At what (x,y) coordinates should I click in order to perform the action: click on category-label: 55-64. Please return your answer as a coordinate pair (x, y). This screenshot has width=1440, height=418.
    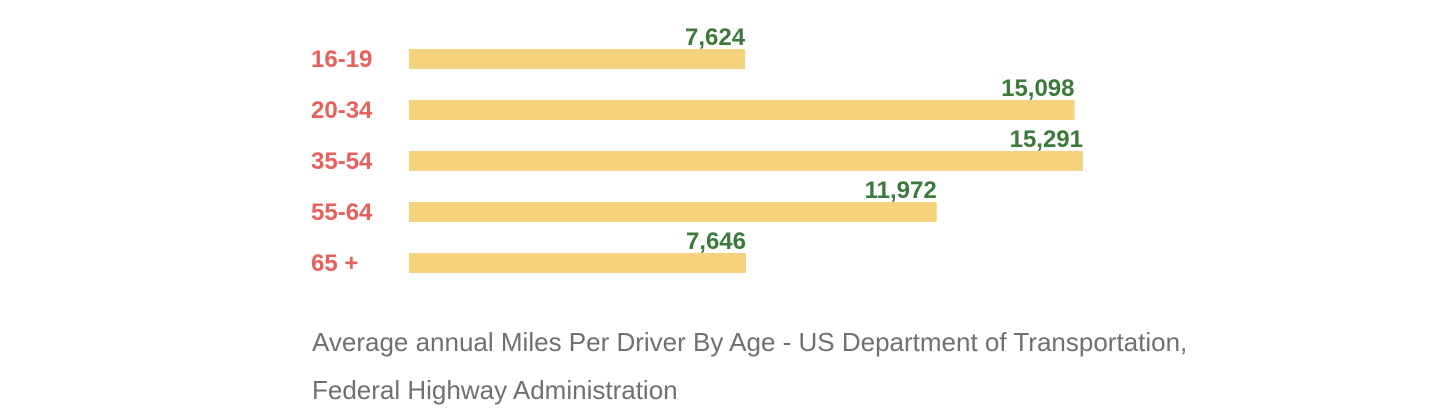
    Looking at the image, I should click on (342, 212).